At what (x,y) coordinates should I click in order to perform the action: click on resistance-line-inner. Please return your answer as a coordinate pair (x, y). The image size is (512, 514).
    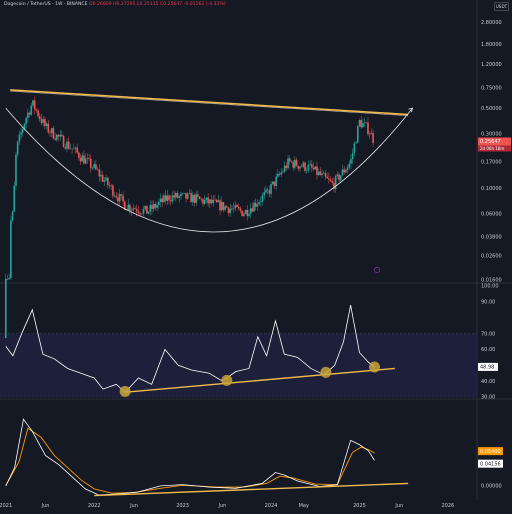
    Looking at the image, I should click on (209, 103).